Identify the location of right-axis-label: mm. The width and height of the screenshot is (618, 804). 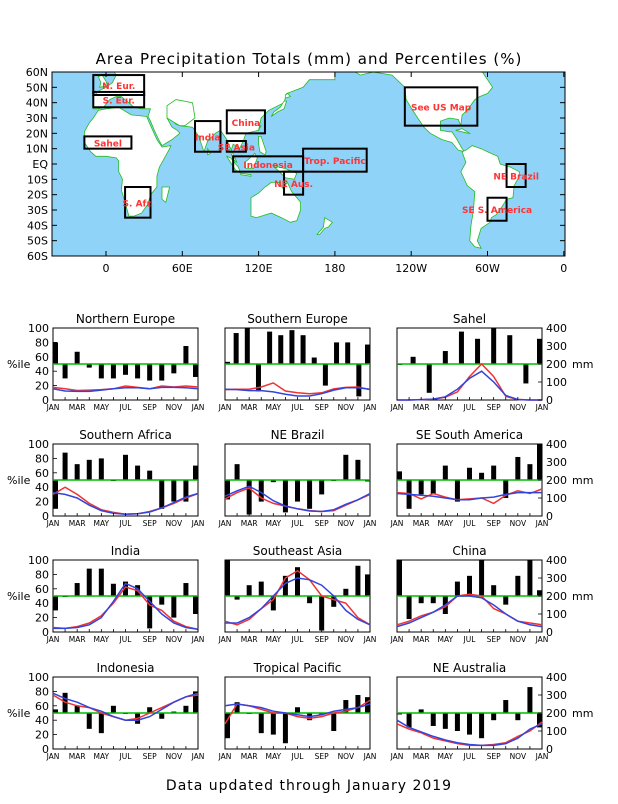
(582, 480).